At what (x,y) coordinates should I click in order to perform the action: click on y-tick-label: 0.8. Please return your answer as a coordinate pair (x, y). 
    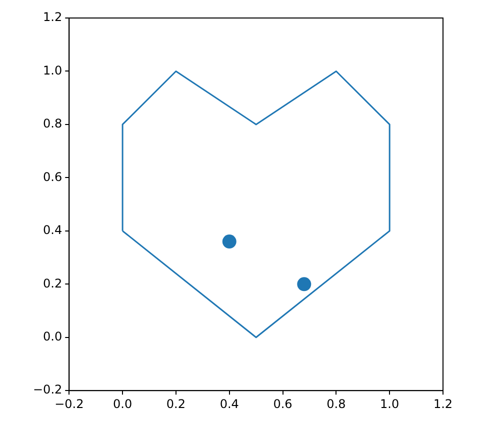
    Looking at the image, I should click on (52, 123).